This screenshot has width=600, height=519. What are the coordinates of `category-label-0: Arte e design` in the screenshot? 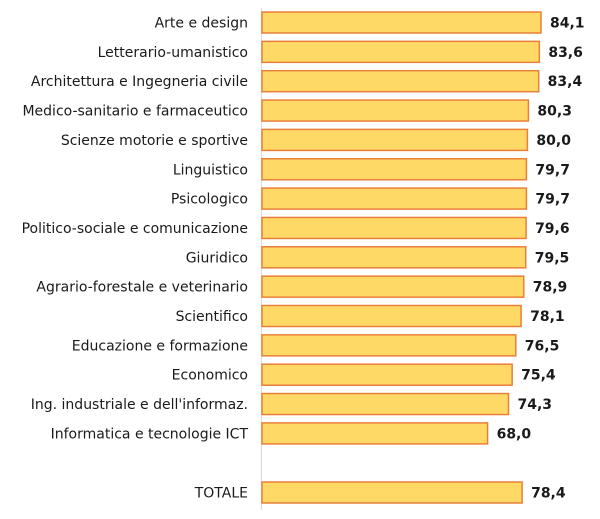 It's located at (201, 24).